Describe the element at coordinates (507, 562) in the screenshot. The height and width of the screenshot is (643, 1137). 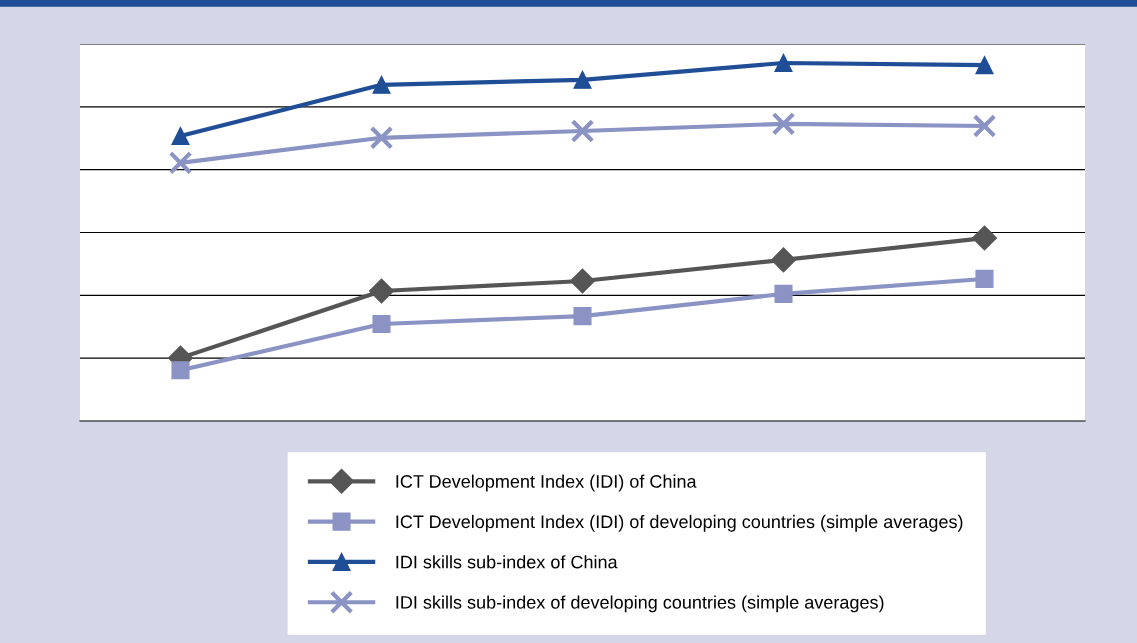
I see `legend-label: IDI skills sub-index of China` at that location.